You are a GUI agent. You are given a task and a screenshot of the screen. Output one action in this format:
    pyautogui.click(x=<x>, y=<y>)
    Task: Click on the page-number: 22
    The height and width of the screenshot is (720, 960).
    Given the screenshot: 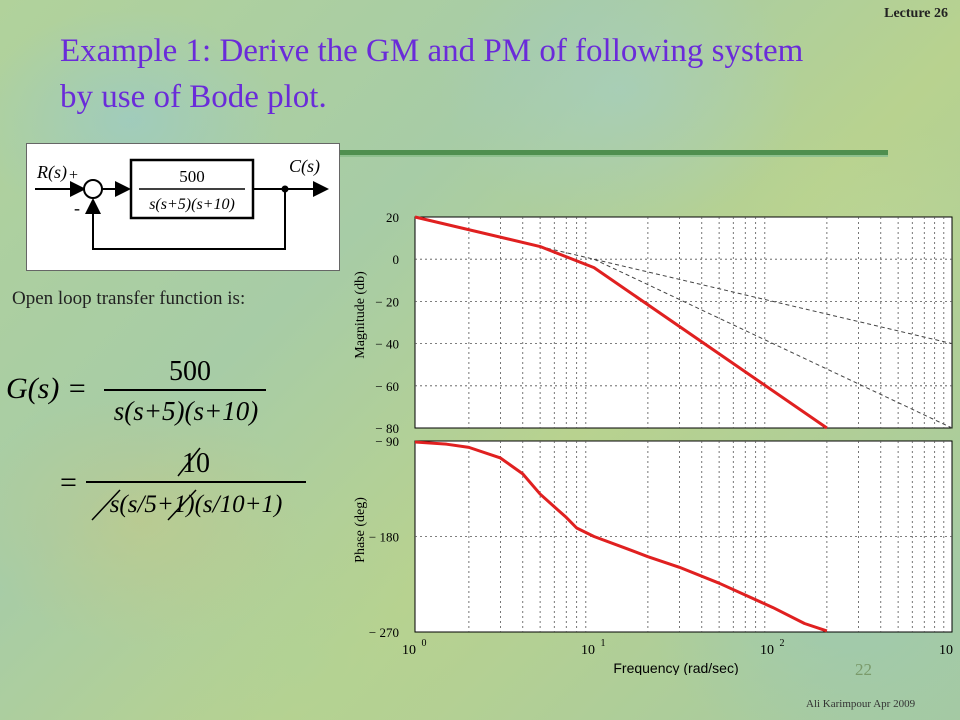 What is the action you would take?
    pyautogui.click(x=863, y=669)
    